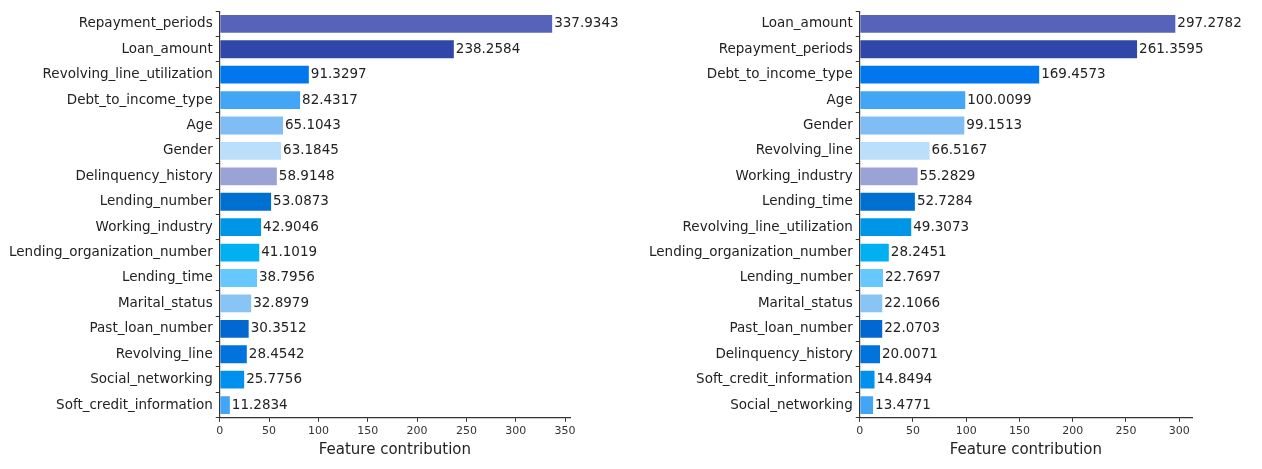 The height and width of the screenshot is (469, 1262). What do you see at coordinates (488, 47) in the screenshot?
I see `data-label: 238.2584` at bounding box center [488, 47].